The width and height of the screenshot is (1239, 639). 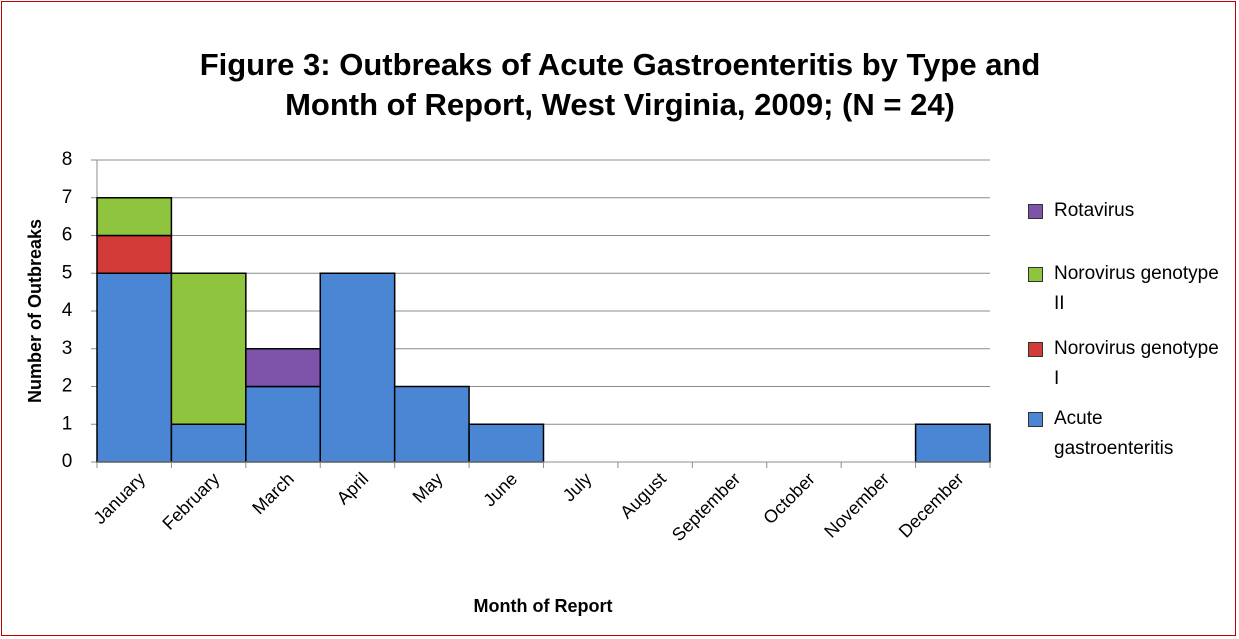 I want to click on y-tick-label: 7, so click(x=67, y=197).